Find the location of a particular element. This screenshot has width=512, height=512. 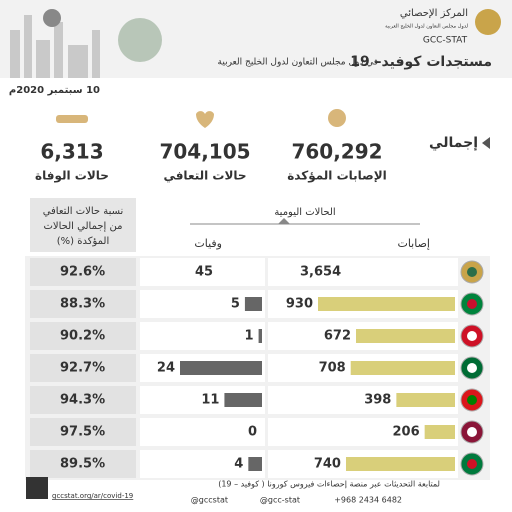

recovery-value: 88.3% is located at coordinates (82, 304).